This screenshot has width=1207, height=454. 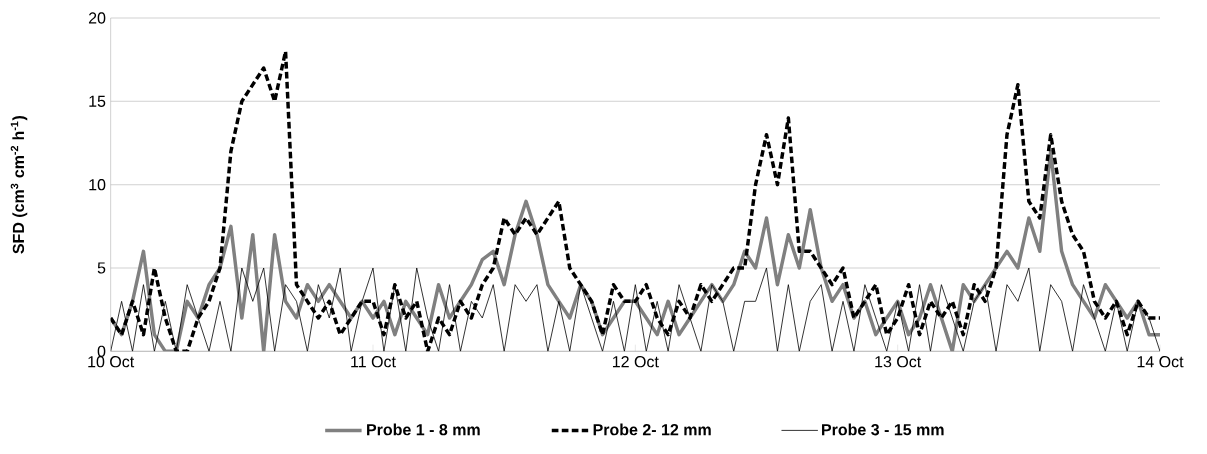 I want to click on x-tick-label: 14 Oct, so click(x=1160, y=362).